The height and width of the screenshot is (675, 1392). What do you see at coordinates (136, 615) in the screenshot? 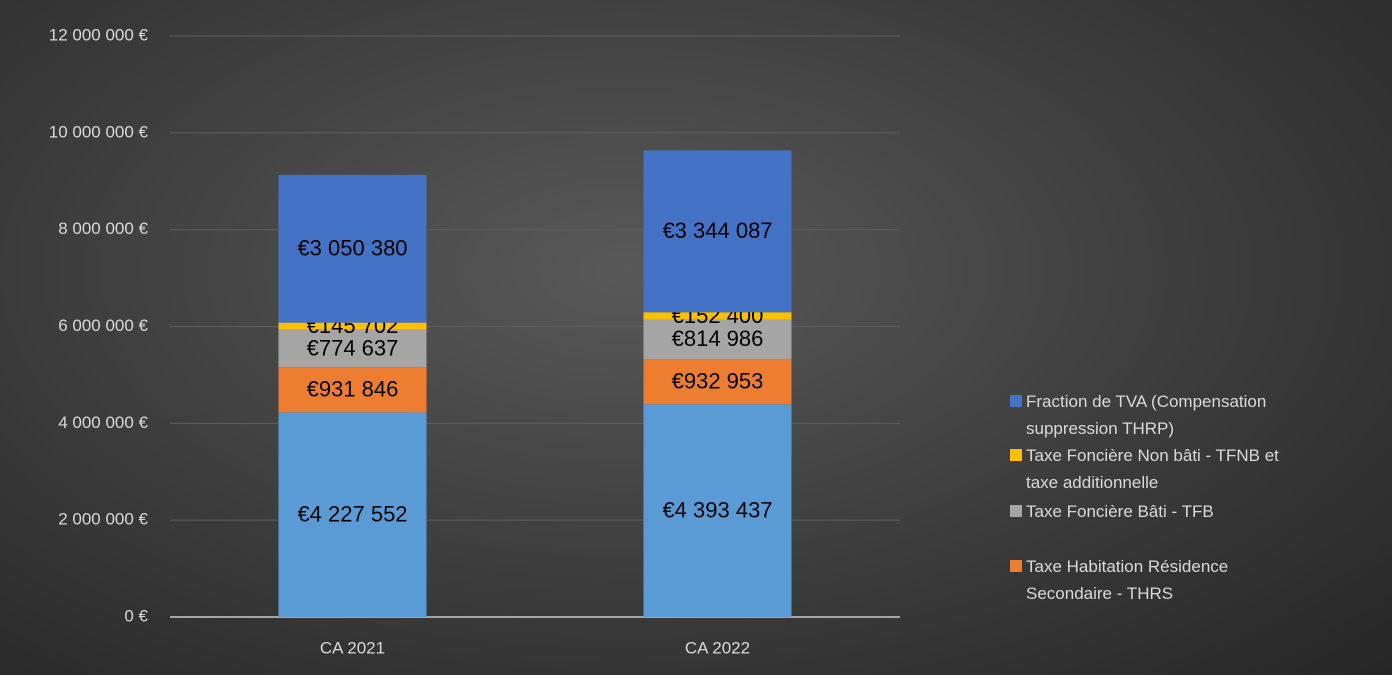
I see `y-tick-label: 0 €` at bounding box center [136, 615].